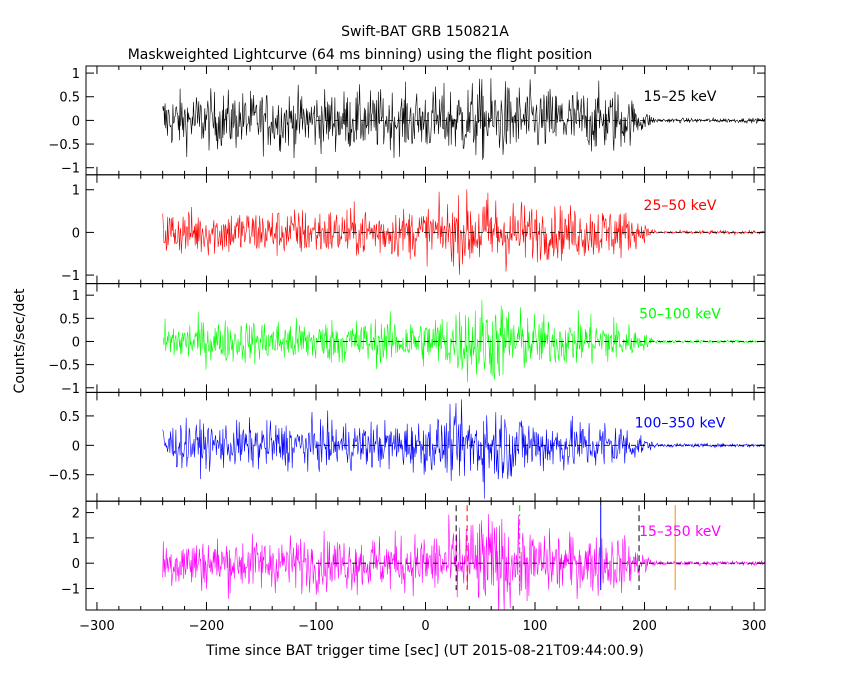 This screenshot has height=680, width=850. I want to click on x-tick-label: 200, so click(644, 626).